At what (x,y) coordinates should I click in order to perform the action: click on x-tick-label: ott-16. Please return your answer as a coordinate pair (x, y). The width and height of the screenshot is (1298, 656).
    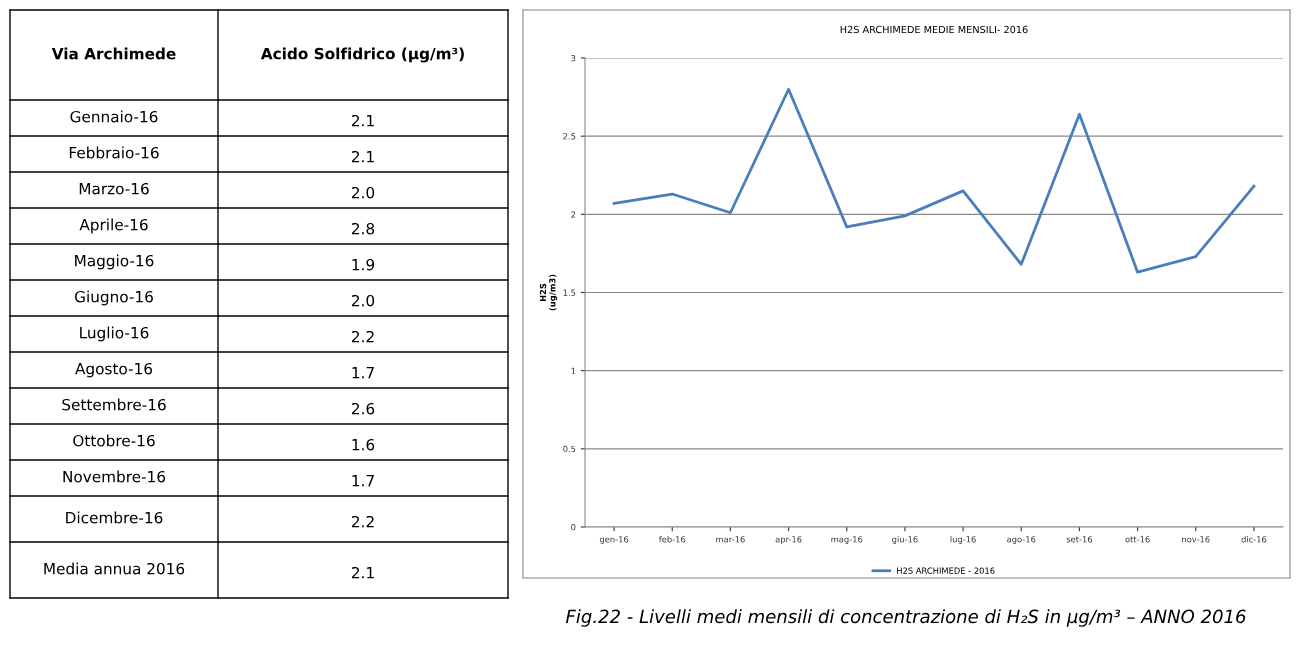
    Looking at the image, I should click on (1137, 539).